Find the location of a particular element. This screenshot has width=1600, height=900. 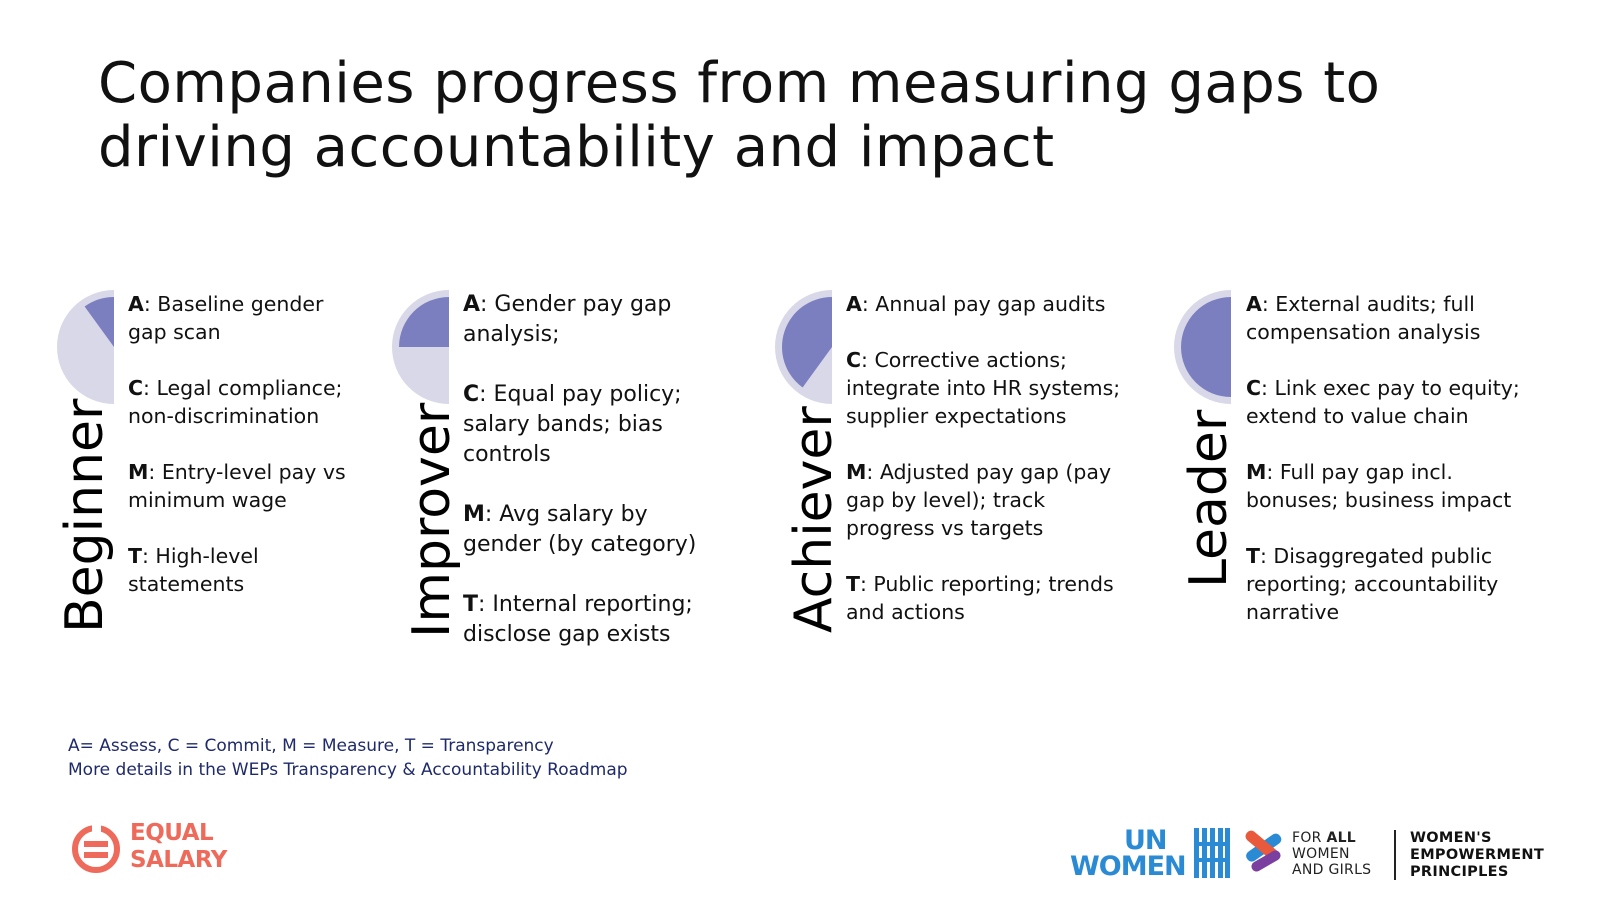

logo-divider is located at coordinates (1395, 855).